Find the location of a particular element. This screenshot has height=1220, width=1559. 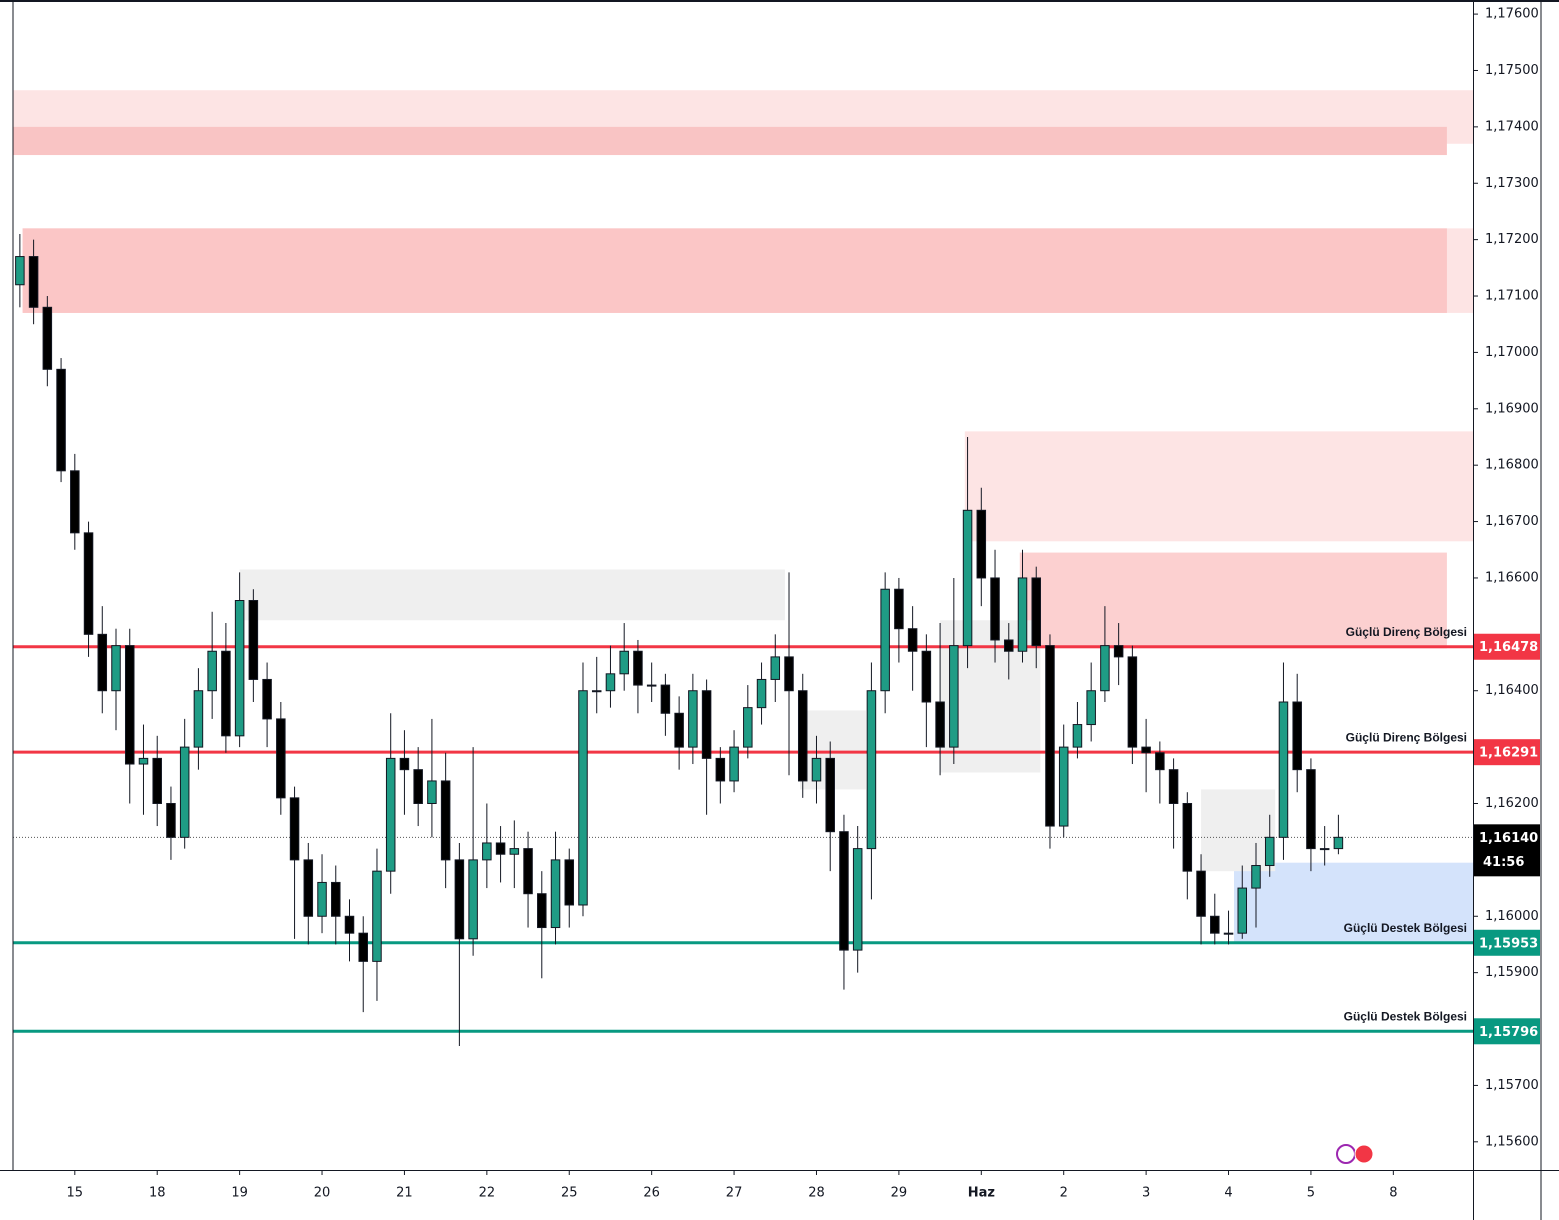

y-tick-label: 1,16000 is located at coordinates (1512, 916).